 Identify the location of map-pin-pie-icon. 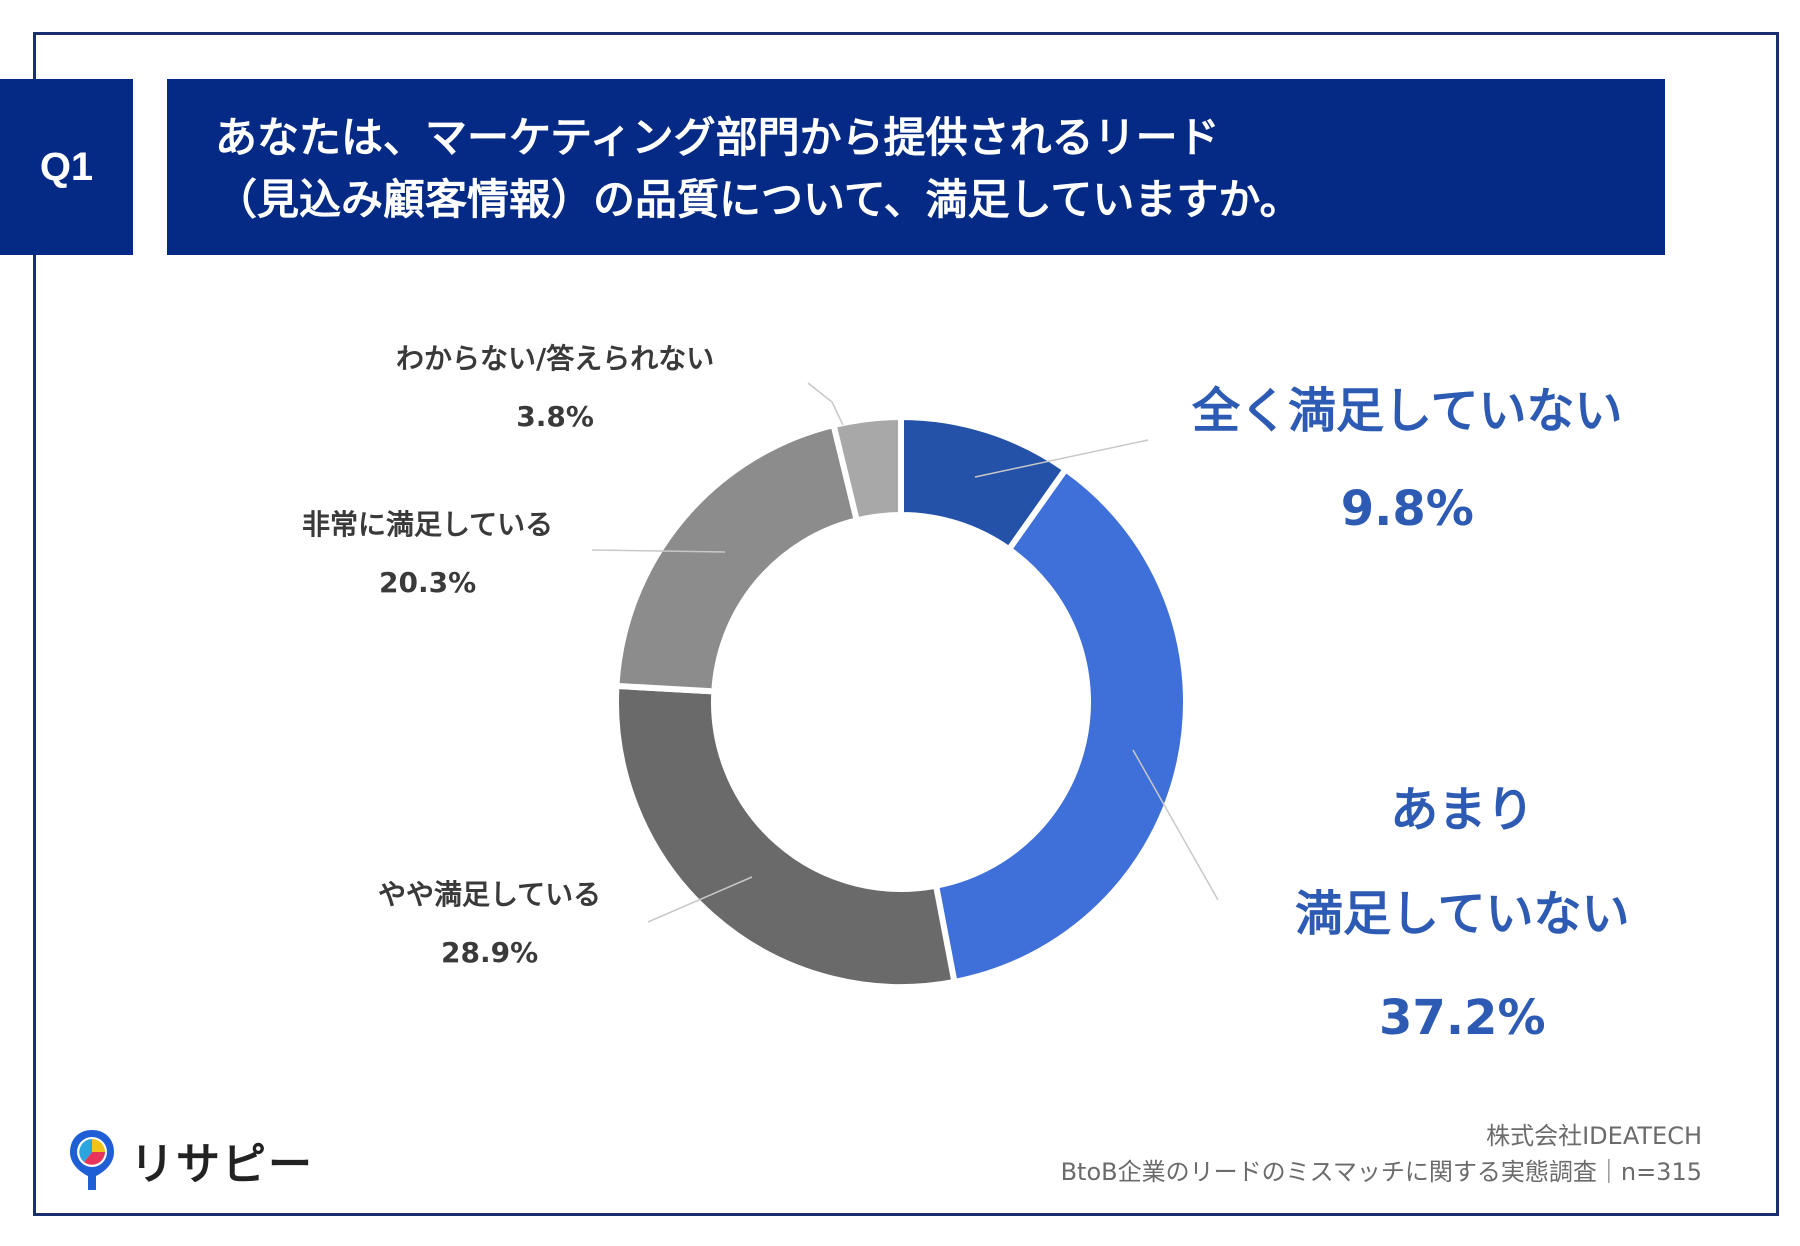
(92, 1160).